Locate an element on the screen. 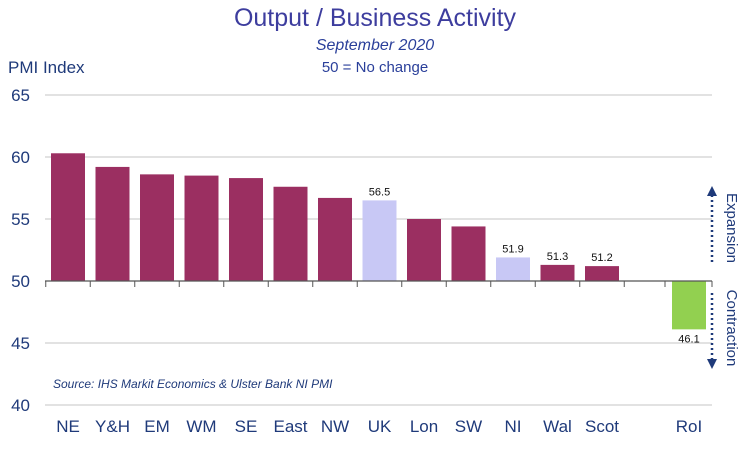 Image resolution: width=750 pixels, height=458 pixels. category-label: RoI is located at coordinates (689, 426).